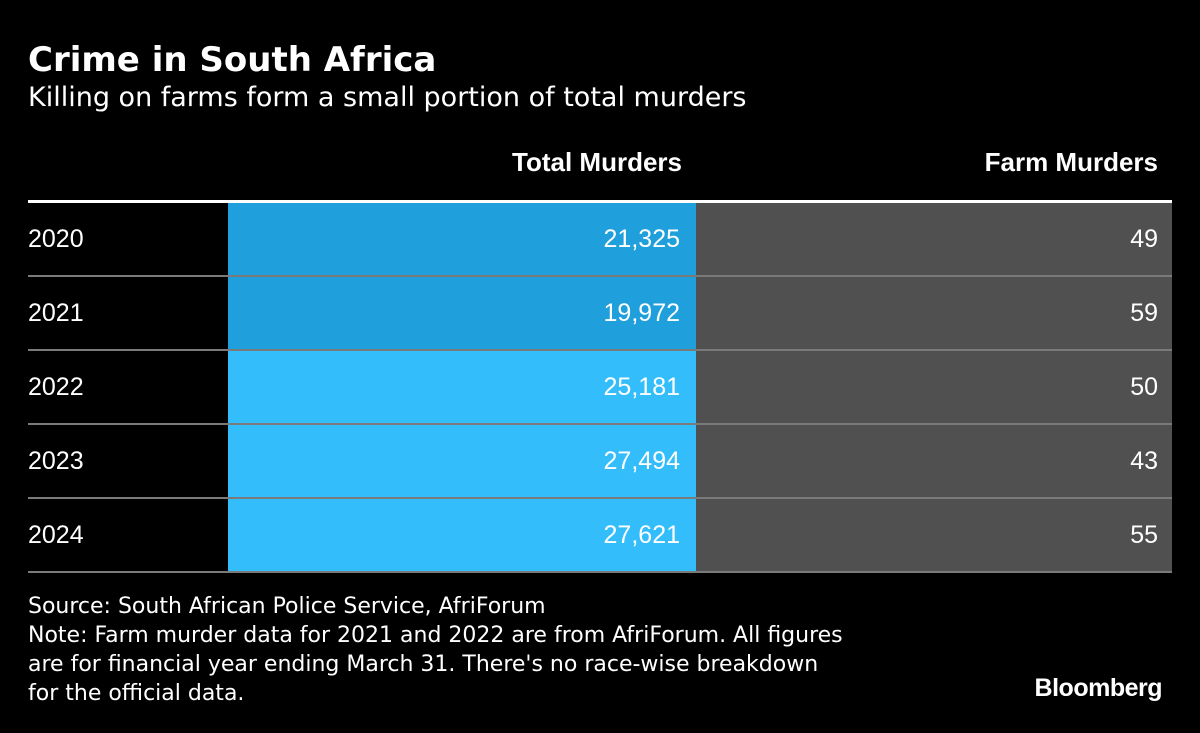  Describe the element at coordinates (56, 239) in the screenshot. I see `row-year-label: 2020` at that location.